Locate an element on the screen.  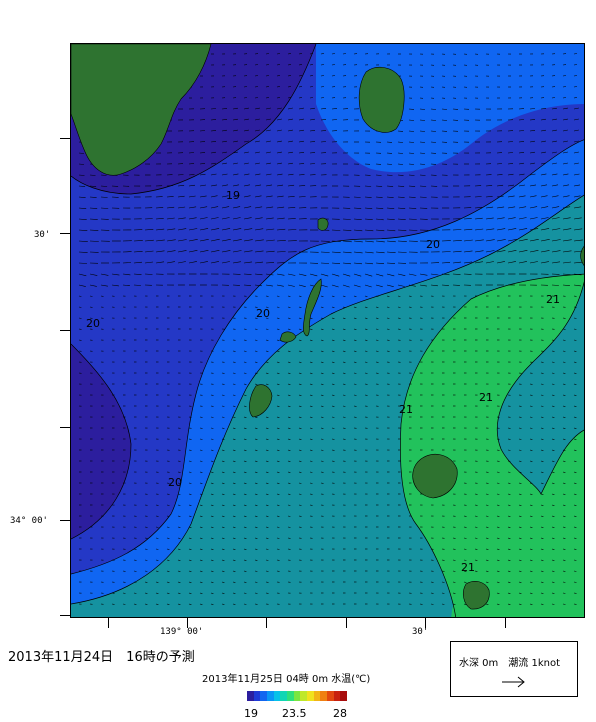
miyakejima-island-land is located at coordinates (435, 476).